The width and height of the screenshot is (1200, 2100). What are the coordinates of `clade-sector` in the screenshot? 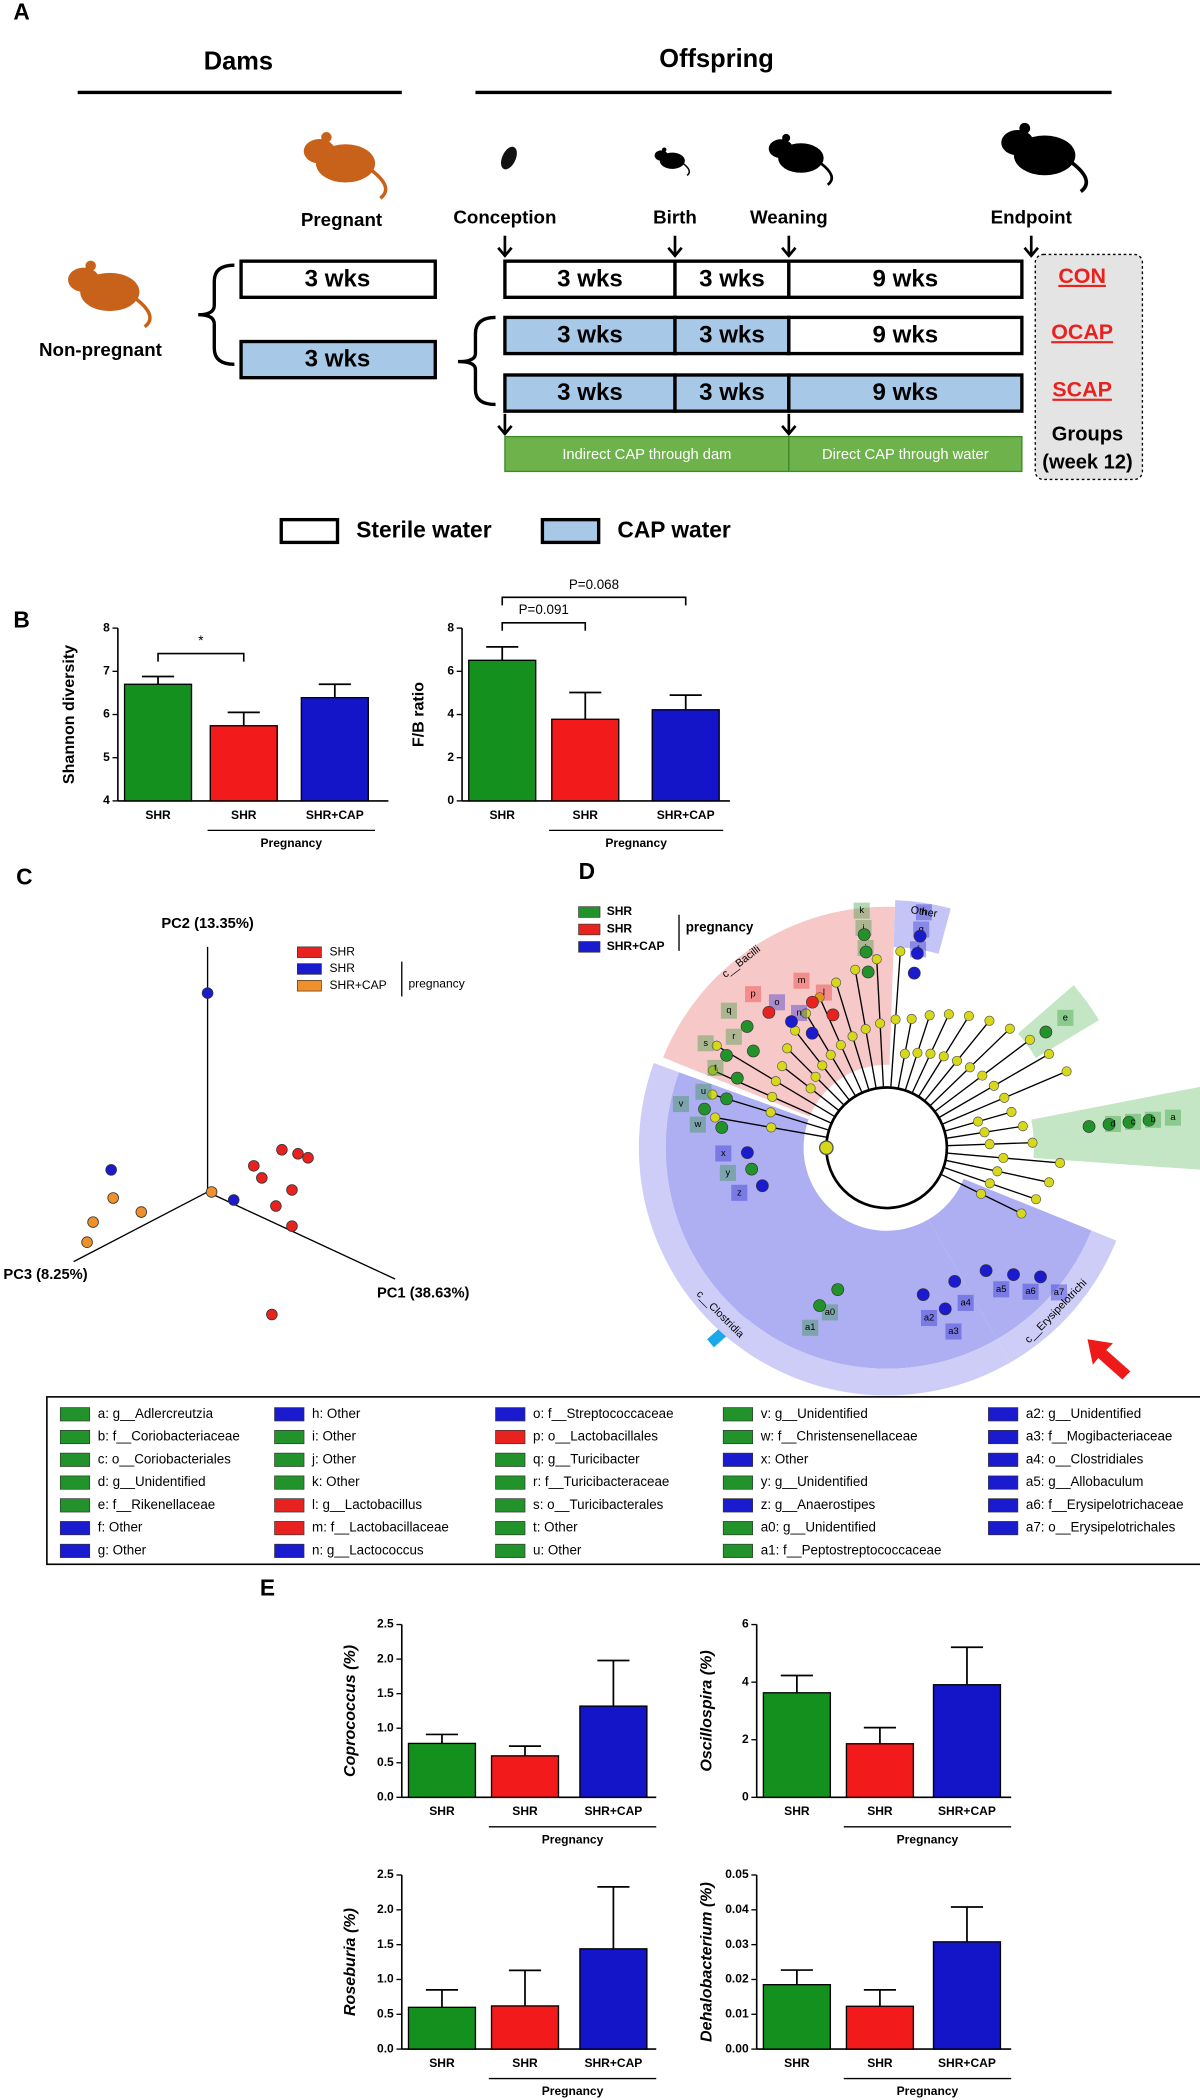 It's located at (1058, 1022).